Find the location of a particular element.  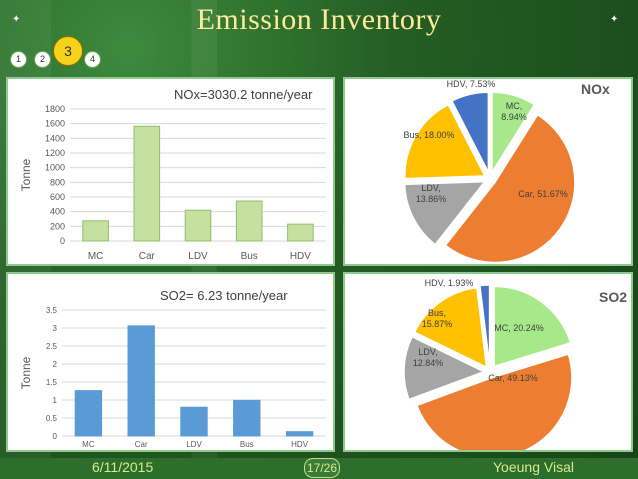

chart-title: SO2= 6.23 tonne/year is located at coordinates (224, 295).